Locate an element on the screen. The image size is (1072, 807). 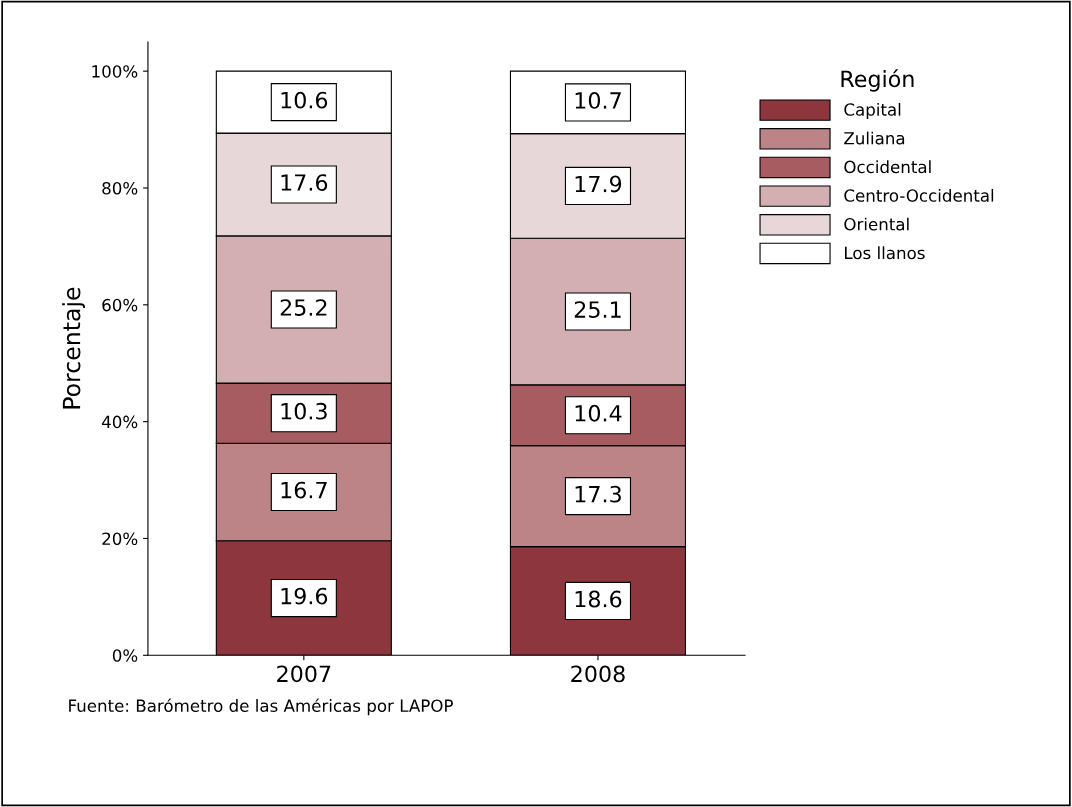
data-label: 10.7 is located at coordinates (598, 100).